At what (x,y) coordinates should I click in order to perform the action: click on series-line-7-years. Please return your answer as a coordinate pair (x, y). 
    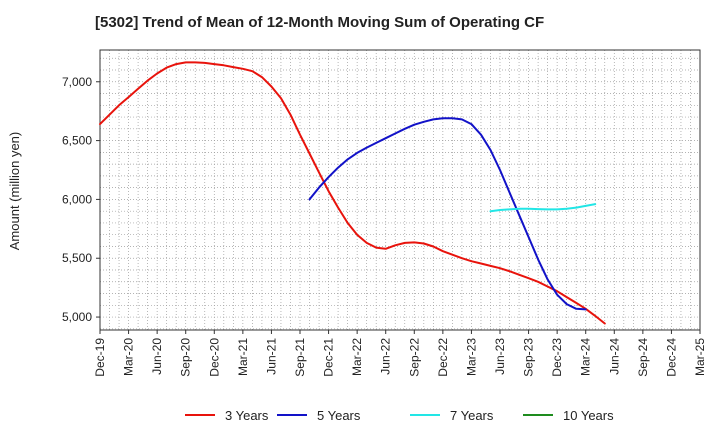
    Looking at the image, I should click on (543, 208).